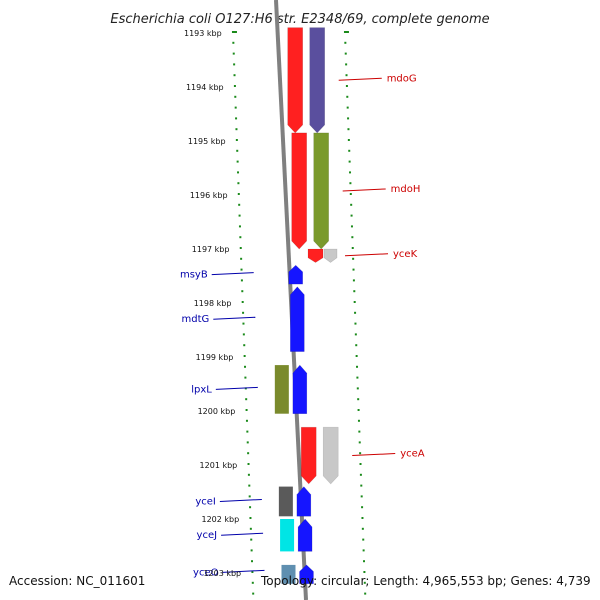 The image size is (600, 600). I want to click on kbp-tick-label: 1193 kbp, so click(203, 33).